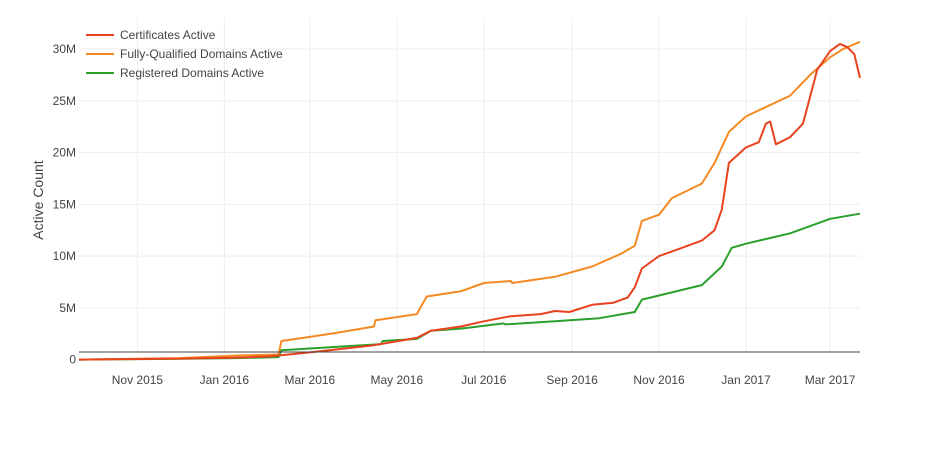  Describe the element at coordinates (64, 256) in the screenshot. I see `y-tick-label: 10M` at that location.